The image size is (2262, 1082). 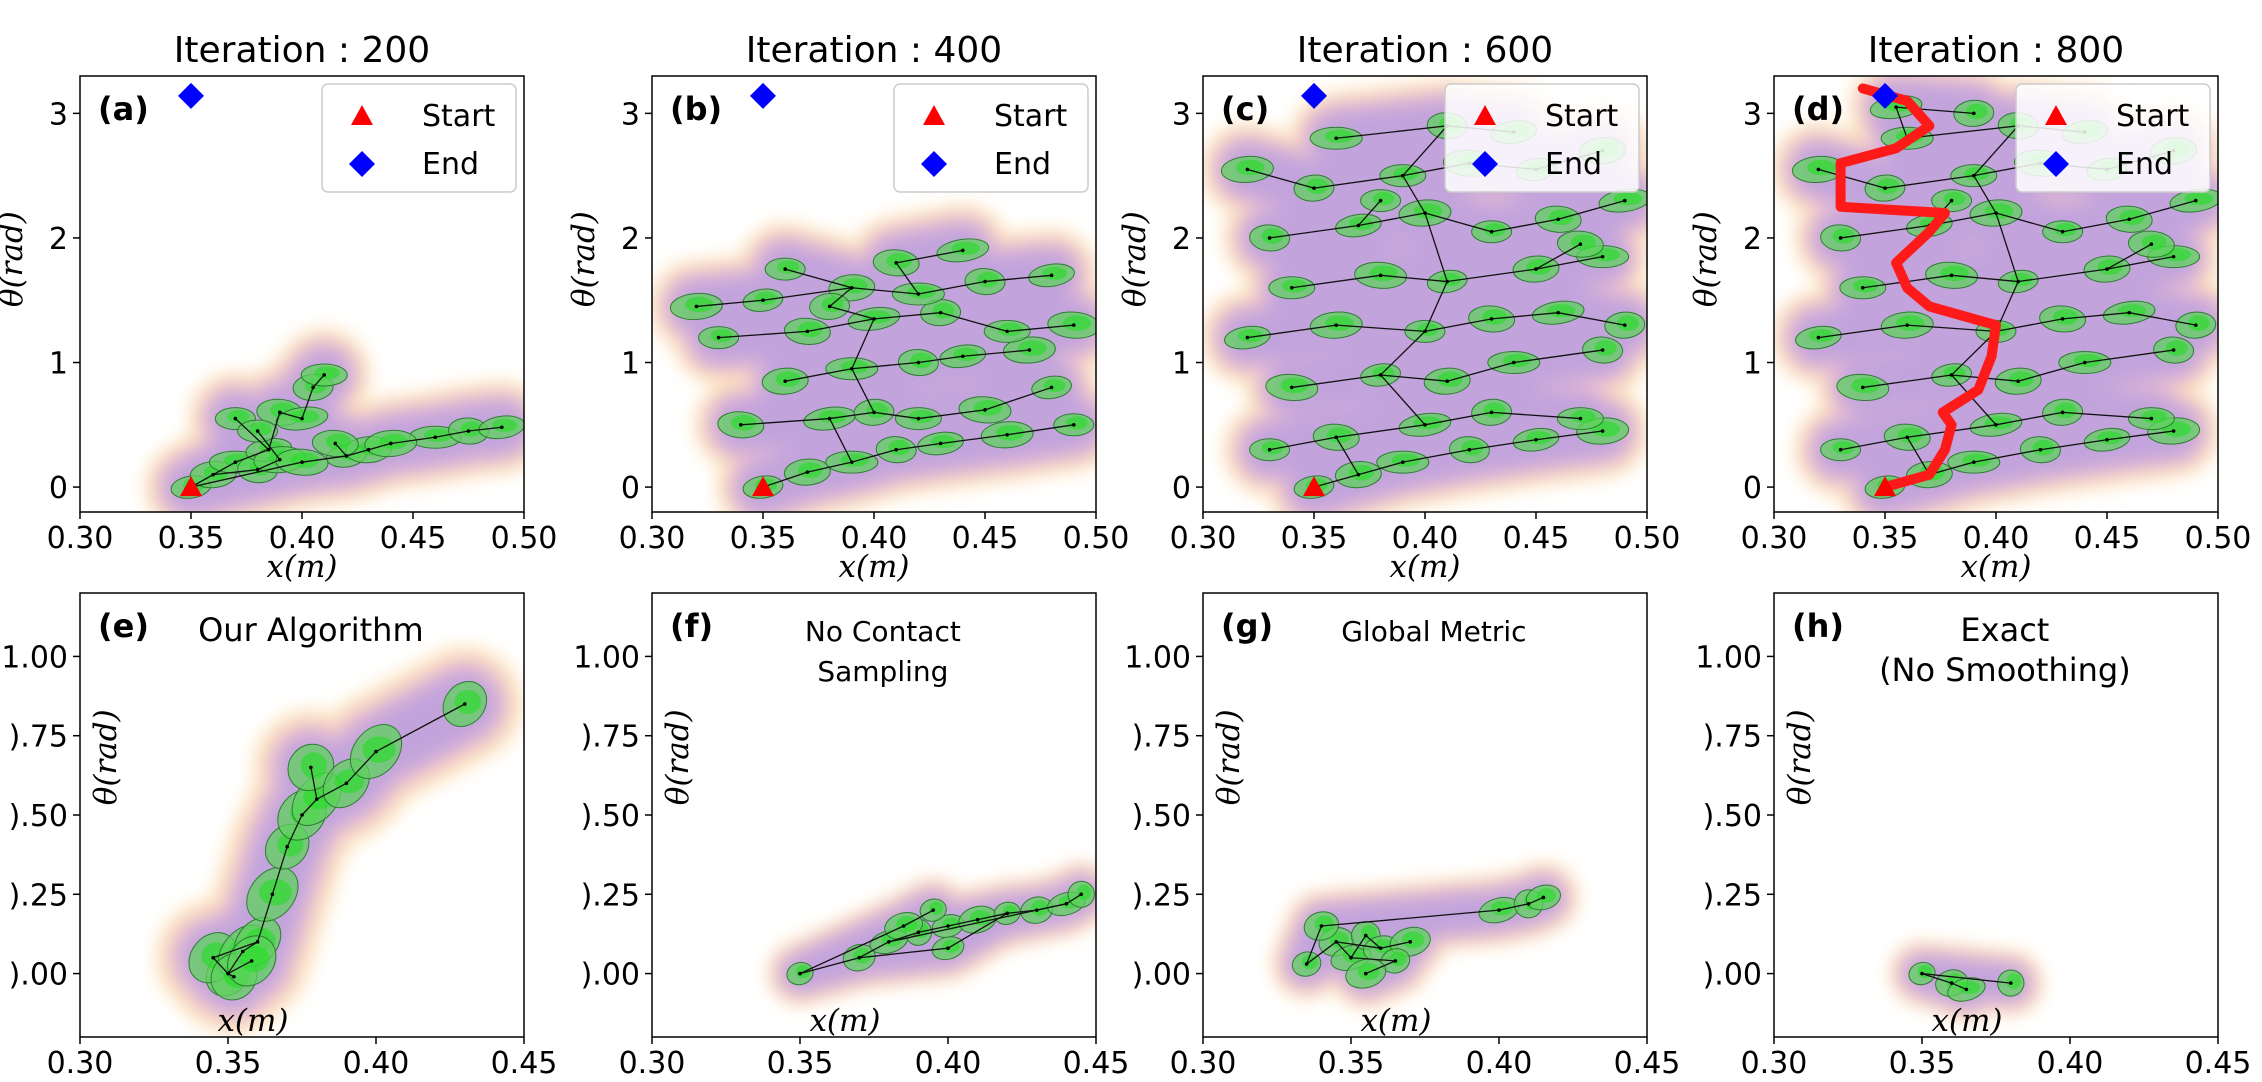 I want to click on y-tick-label: 1, so click(x=58, y=364).